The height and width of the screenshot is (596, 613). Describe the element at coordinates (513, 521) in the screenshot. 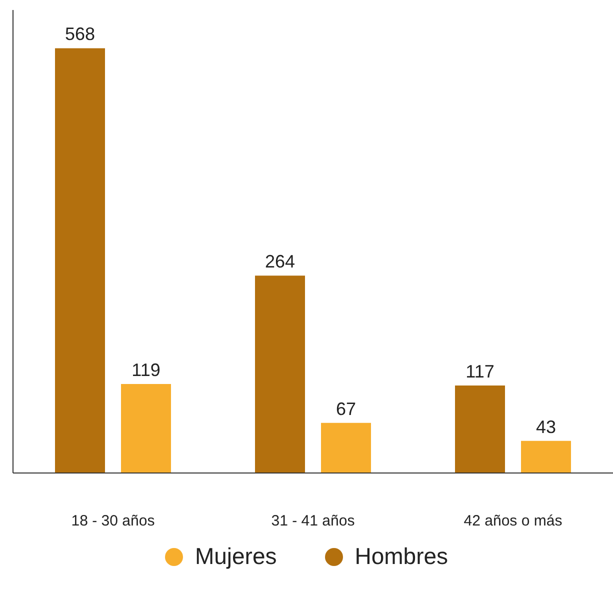

I see `x-tick-label: 42 años o más` at that location.